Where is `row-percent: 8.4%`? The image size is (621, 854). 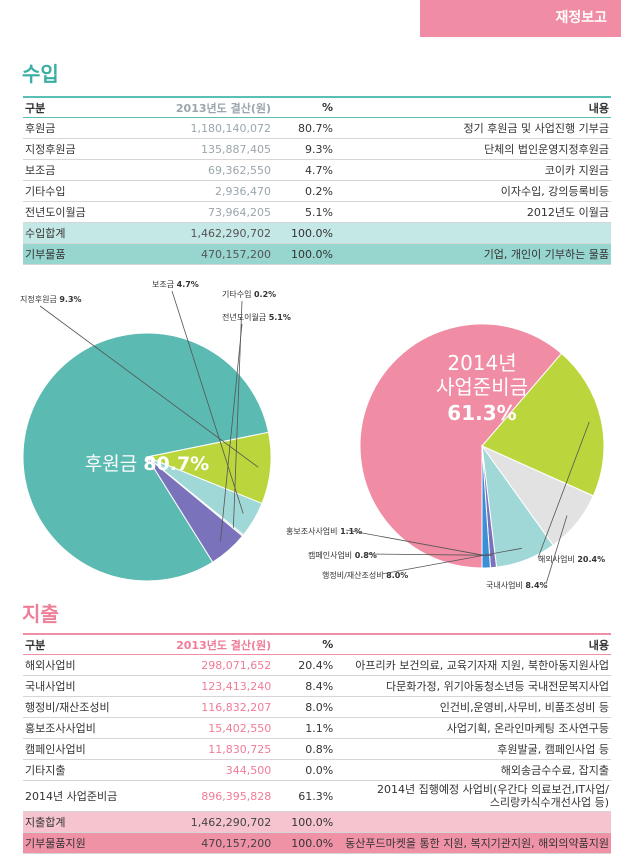
row-percent: 8.4% is located at coordinates (304, 686).